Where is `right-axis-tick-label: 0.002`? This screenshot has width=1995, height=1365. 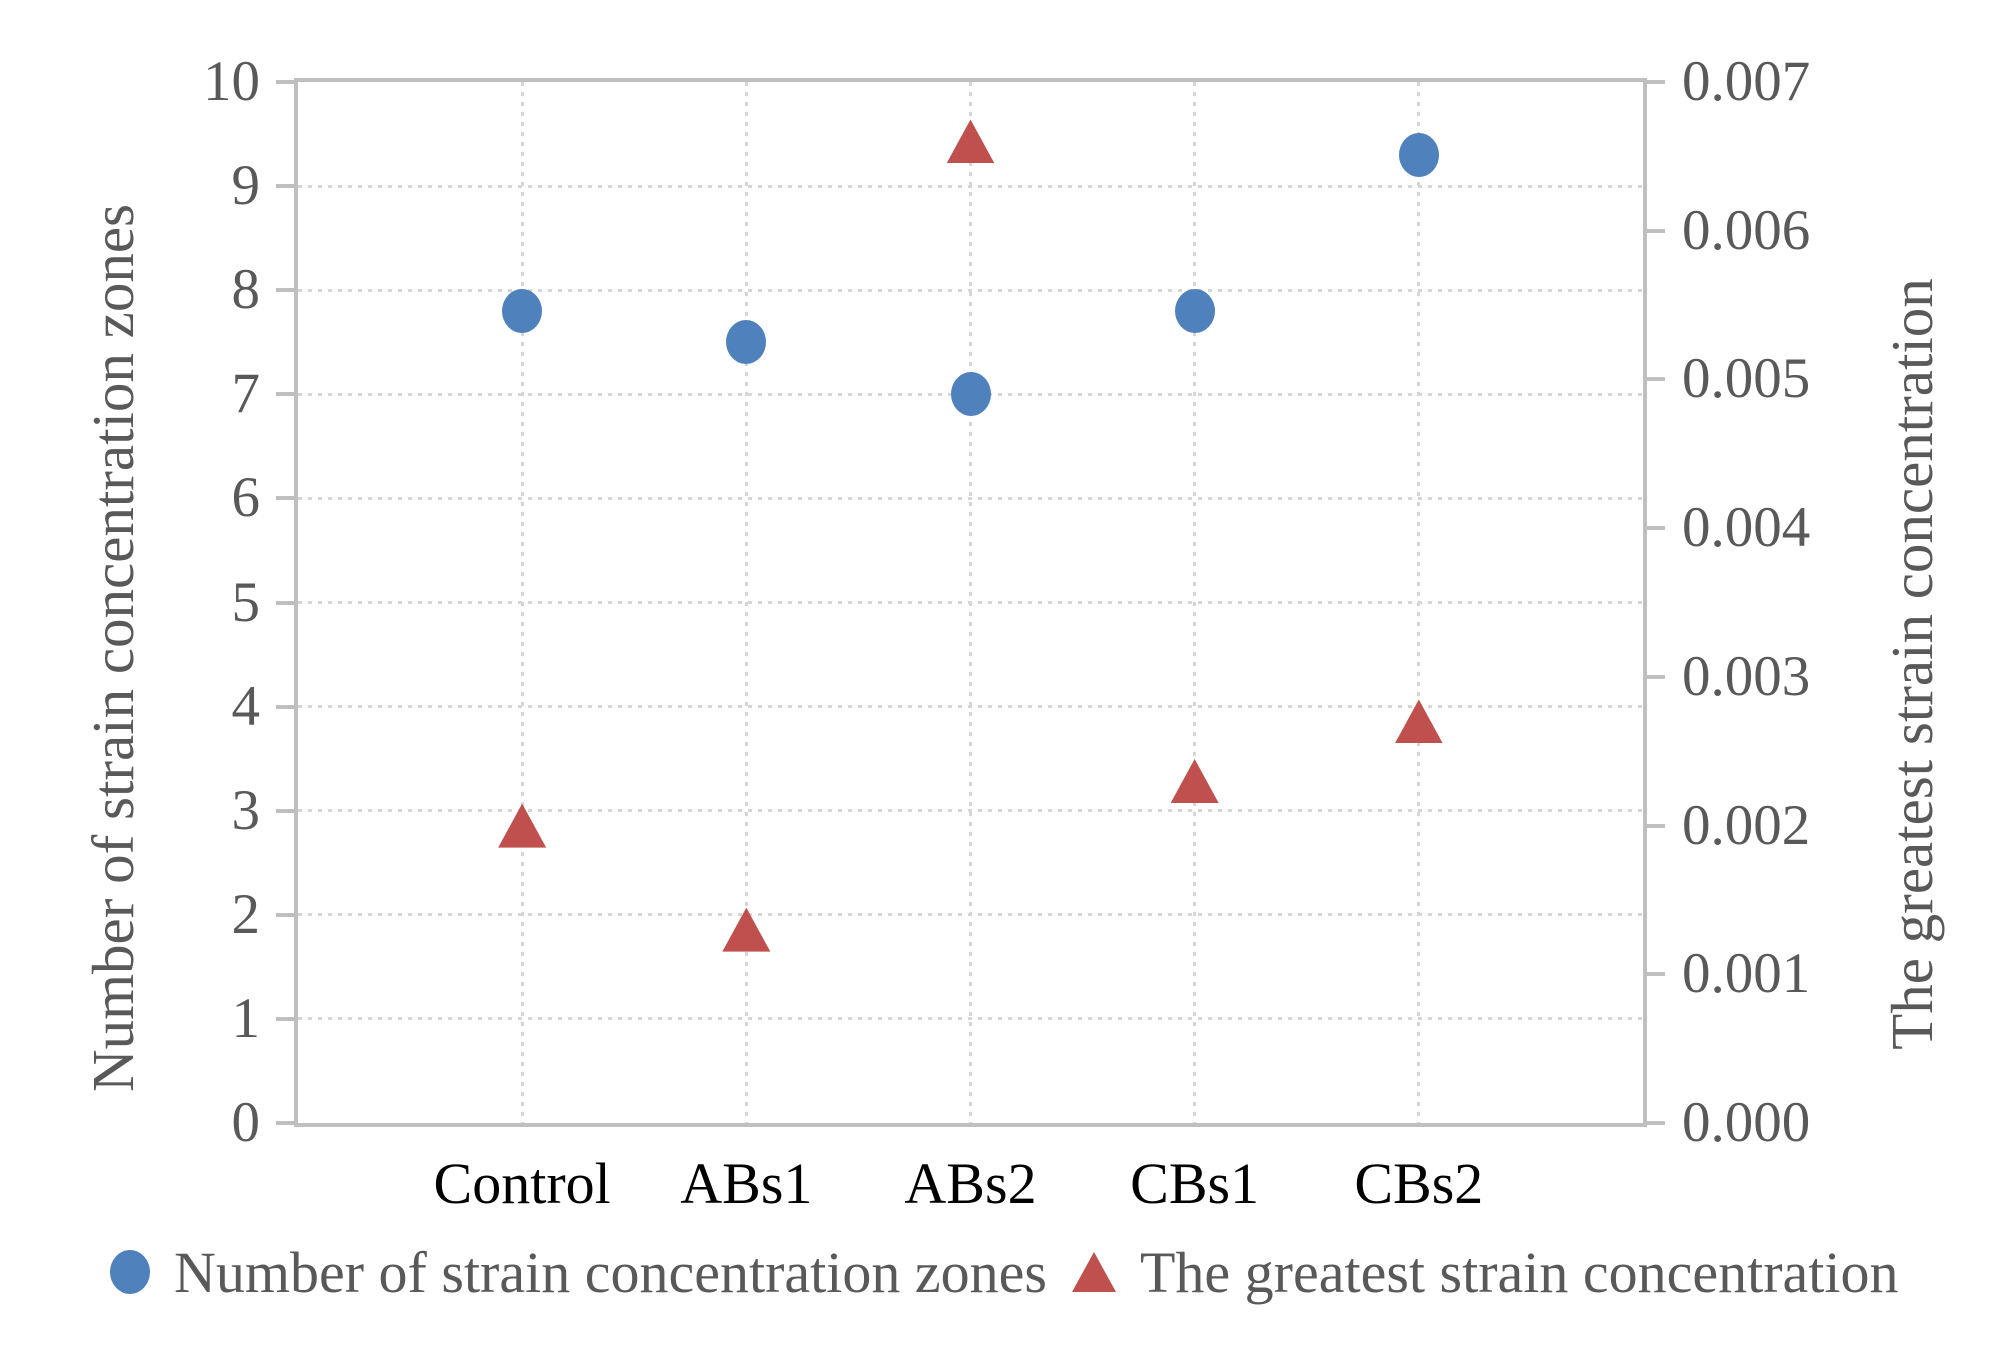
right-axis-tick-label: 0.002 is located at coordinates (1746, 825).